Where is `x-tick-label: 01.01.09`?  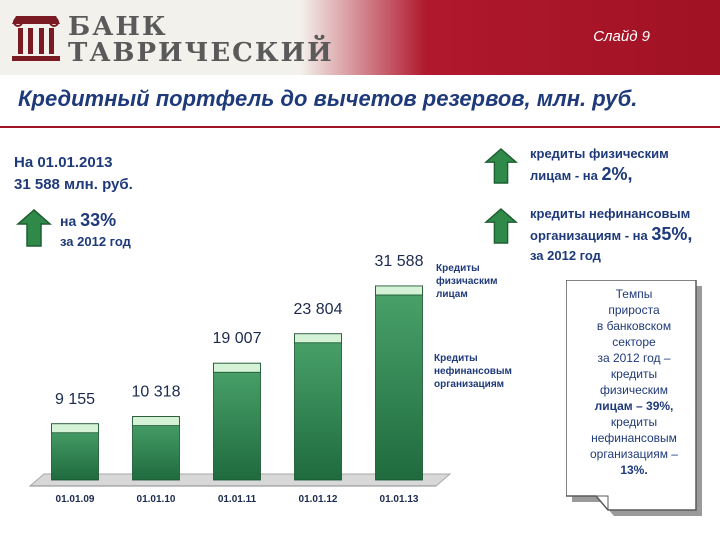 x-tick-label: 01.01.09 is located at coordinates (75, 499).